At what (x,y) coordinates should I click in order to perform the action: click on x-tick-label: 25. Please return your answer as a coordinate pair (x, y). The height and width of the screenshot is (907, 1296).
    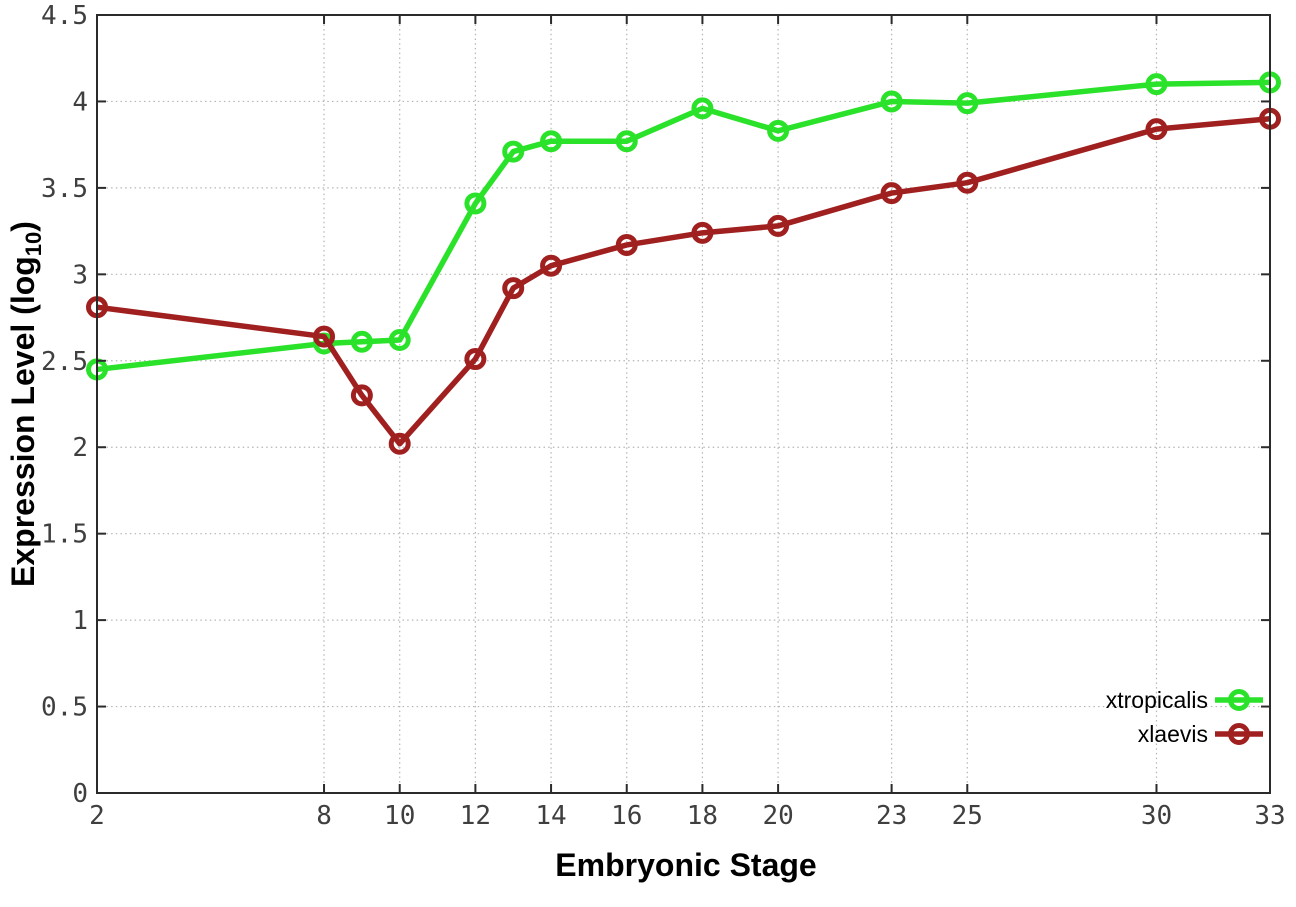
    Looking at the image, I should click on (967, 816).